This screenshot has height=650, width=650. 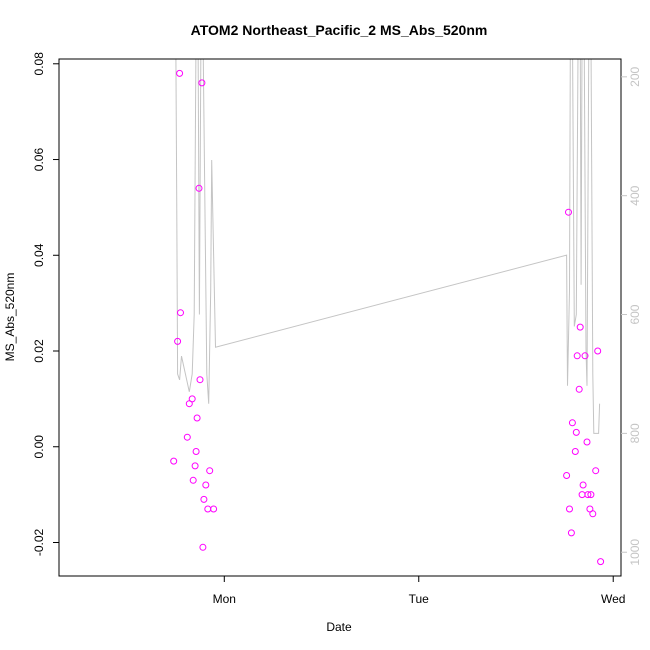 What do you see at coordinates (419, 599) in the screenshot?
I see `x-tick-label: Tue` at bounding box center [419, 599].